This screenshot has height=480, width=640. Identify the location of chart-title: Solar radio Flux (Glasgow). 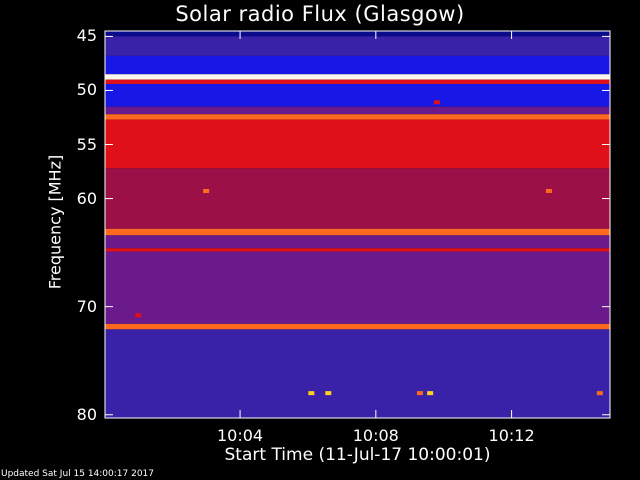
(320, 14).